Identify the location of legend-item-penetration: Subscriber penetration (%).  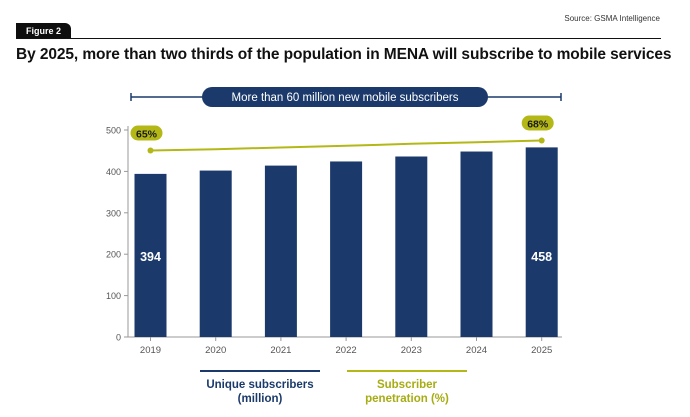
(407, 388).